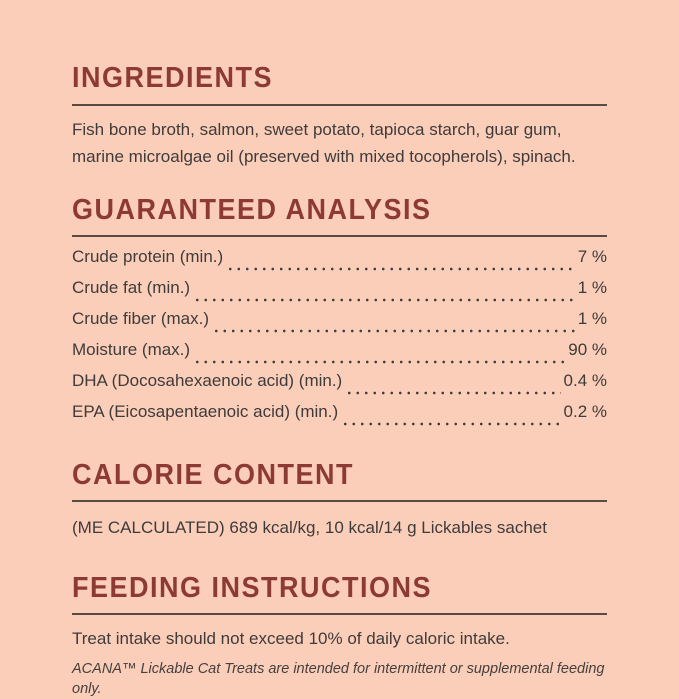 The width and height of the screenshot is (679, 699). What do you see at coordinates (173, 77) in the screenshot?
I see `ingredients-heading: INGREDIENTS` at bounding box center [173, 77].